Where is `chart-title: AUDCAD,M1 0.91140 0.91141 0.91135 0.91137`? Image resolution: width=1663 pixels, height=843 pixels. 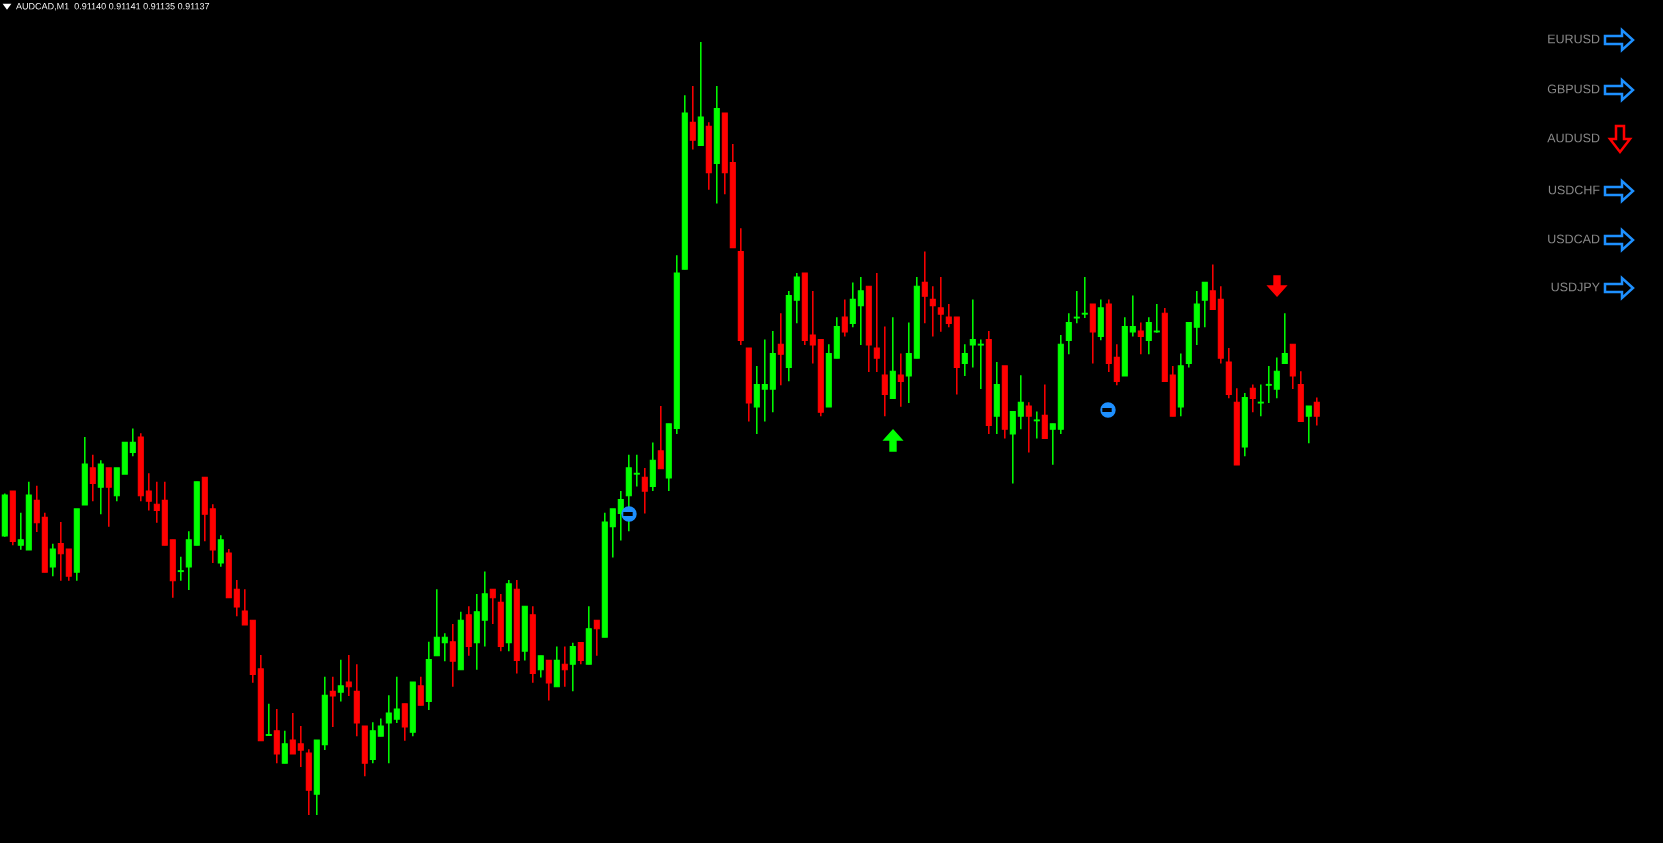
chart-title: AUDCAD,M1 0.91140 0.91141 0.91135 0.91137 is located at coordinates (113, 7).